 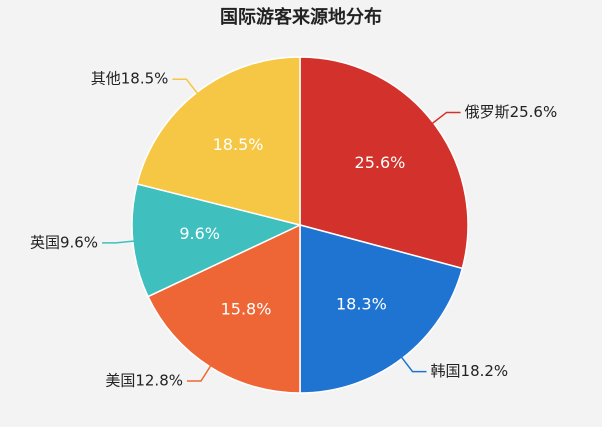 What do you see at coordinates (301, 17) in the screenshot?
I see `chart-title: 国际游客来源地分布` at bounding box center [301, 17].